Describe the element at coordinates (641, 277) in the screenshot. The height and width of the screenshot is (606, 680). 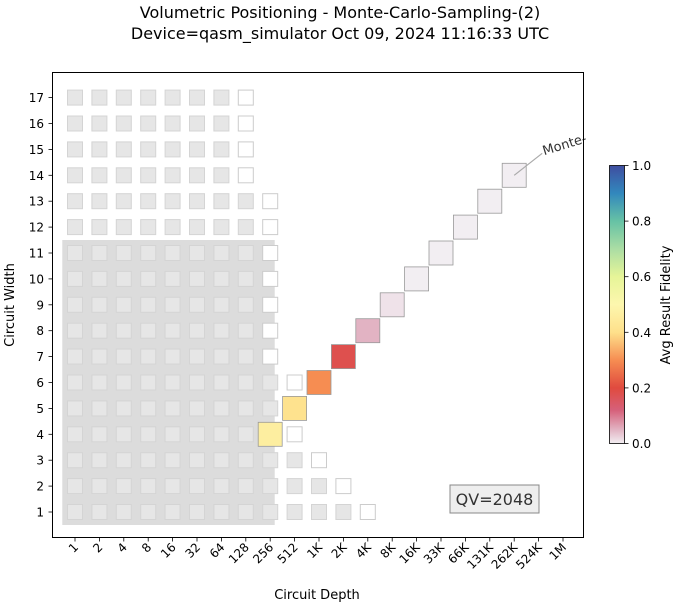
I see `colorbar-tick-label: 0.6` at that location.